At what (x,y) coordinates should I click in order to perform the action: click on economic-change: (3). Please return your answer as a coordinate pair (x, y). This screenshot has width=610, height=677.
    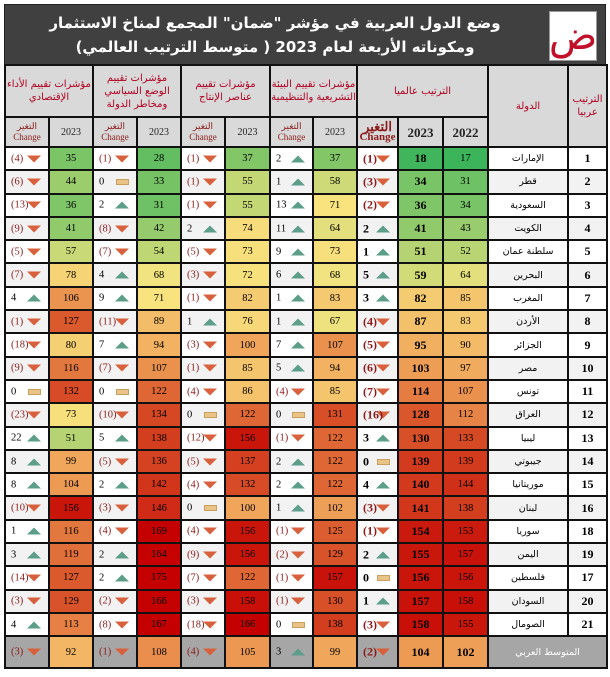
    Looking at the image, I should click on (27, 601).